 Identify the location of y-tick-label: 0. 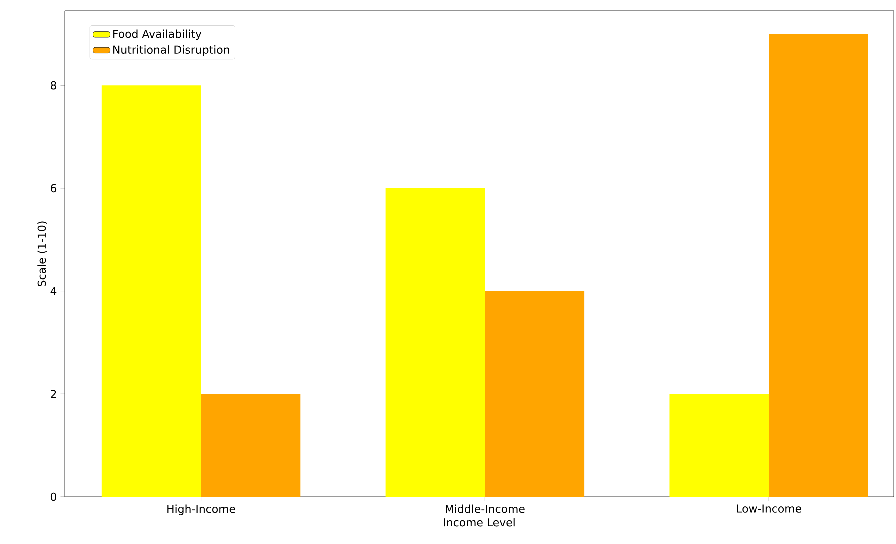
(53, 497).